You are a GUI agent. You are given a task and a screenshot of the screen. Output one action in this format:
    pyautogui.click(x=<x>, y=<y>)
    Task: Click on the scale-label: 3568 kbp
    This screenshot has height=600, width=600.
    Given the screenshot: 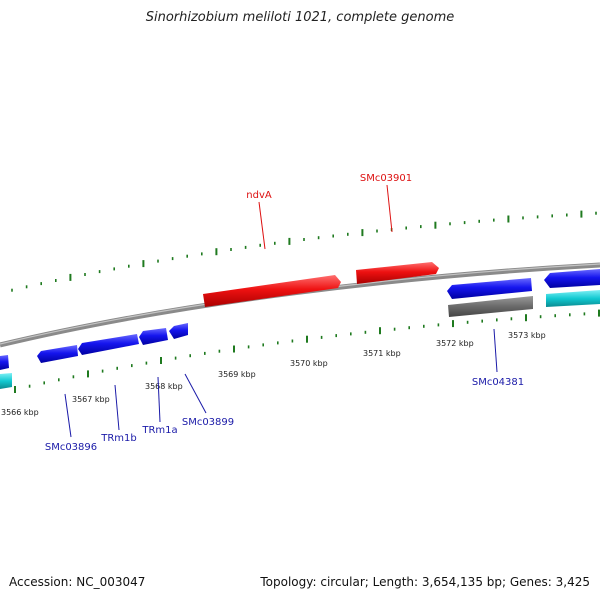 What is the action you would take?
    pyautogui.click(x=164, y=386)
    